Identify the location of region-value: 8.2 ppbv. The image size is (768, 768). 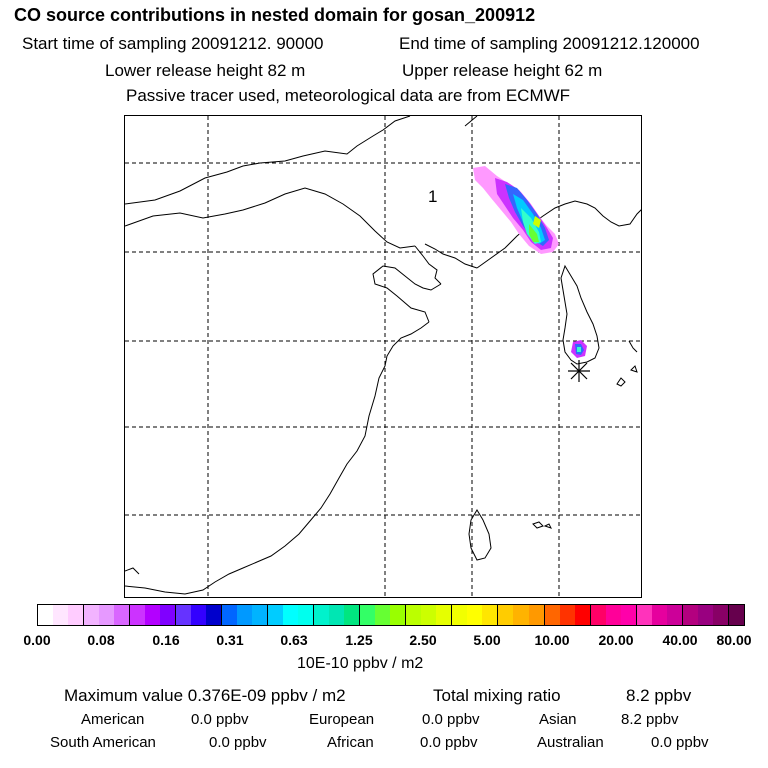
(650, 719).